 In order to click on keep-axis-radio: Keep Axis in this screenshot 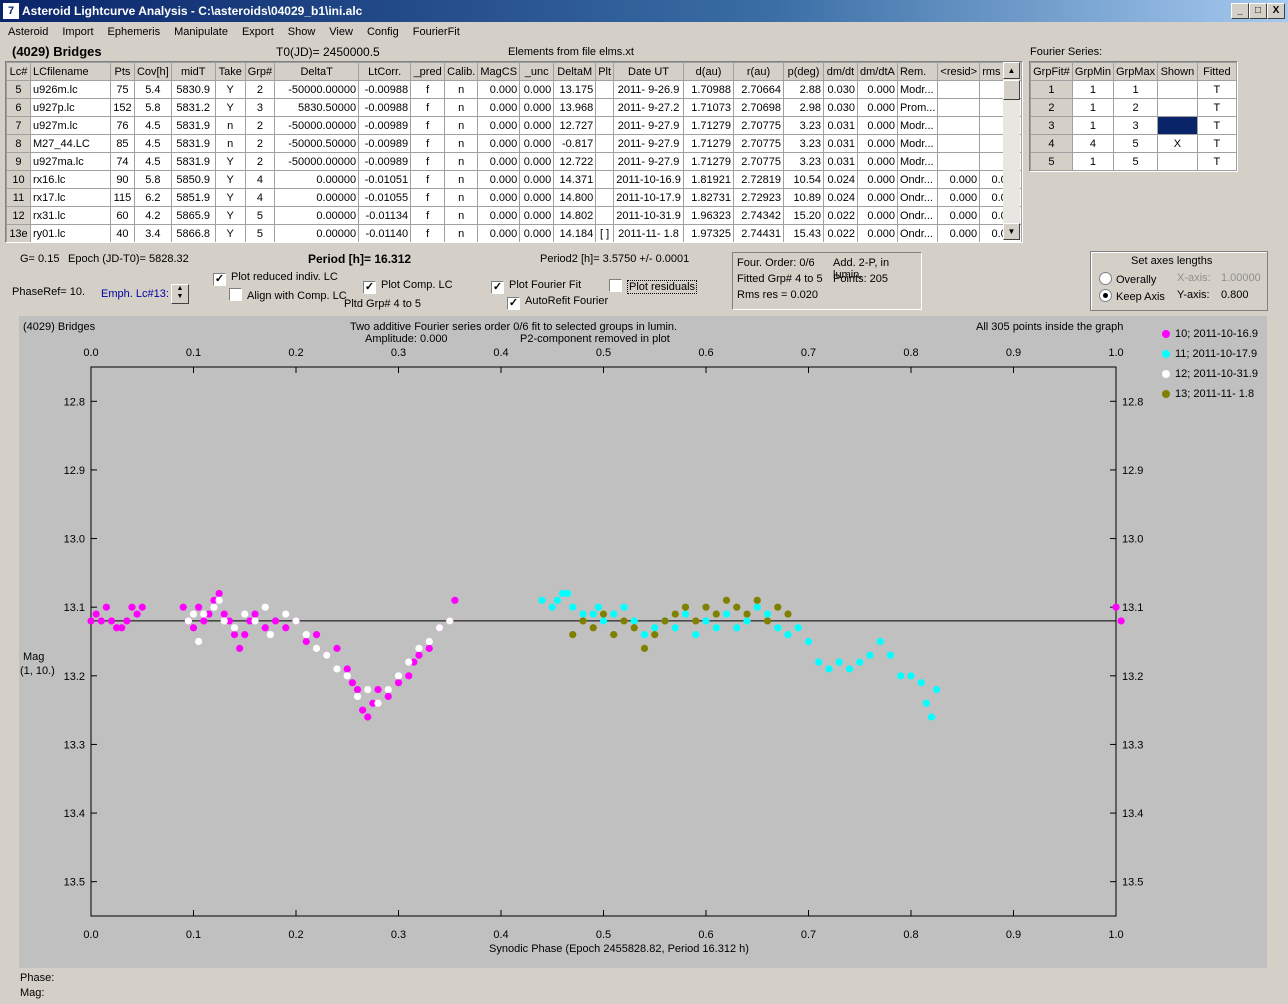, I will do `click(1132, 296)`.